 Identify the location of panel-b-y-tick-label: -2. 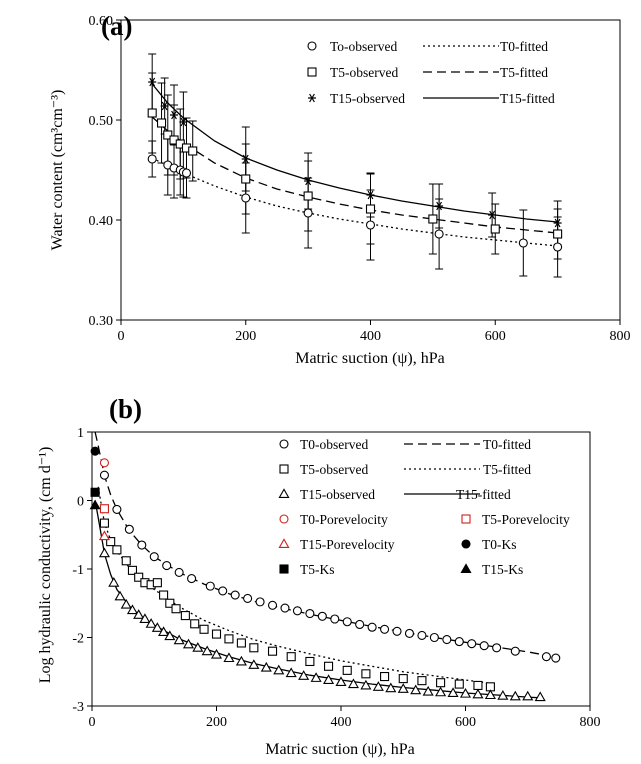
(78, 639).